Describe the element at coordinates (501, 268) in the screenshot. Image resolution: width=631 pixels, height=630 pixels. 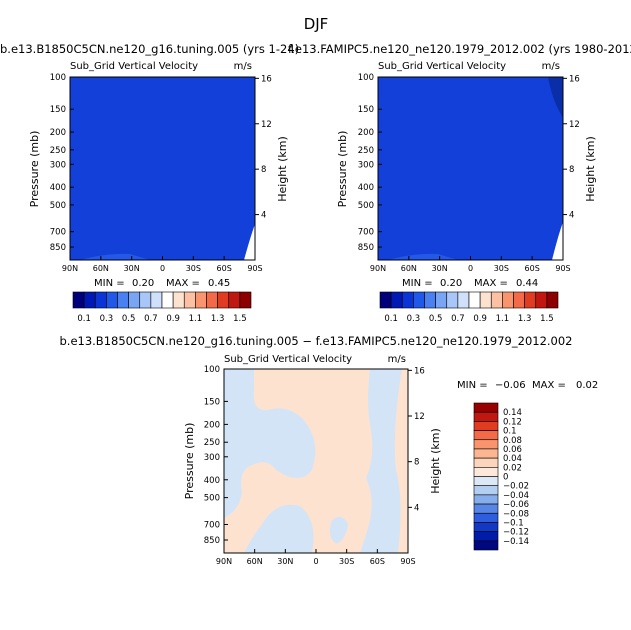
I see `panel-2-xtick-label: 30S` at that location.